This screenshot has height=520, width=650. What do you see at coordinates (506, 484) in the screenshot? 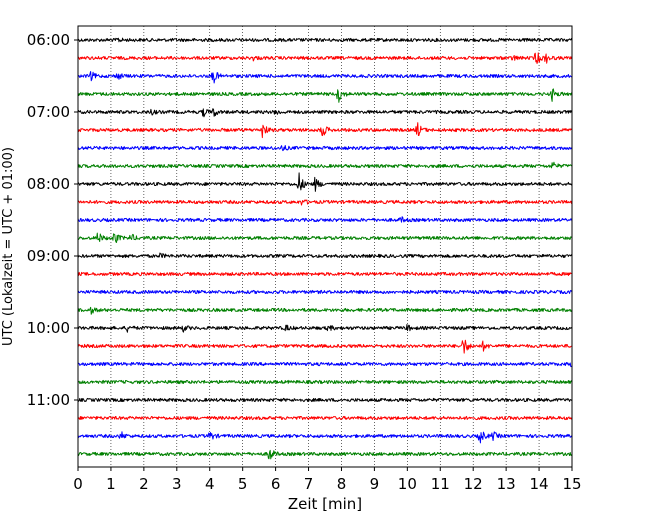
I see `x-tick-label: 13` at bounding box center [506, 484].